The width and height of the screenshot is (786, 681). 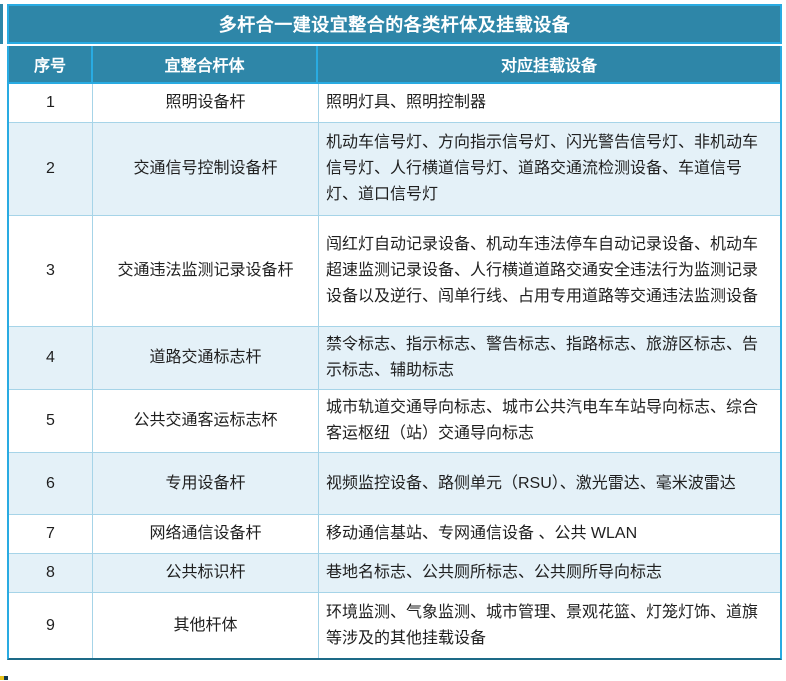 I want to click on artifact-yellow-square, so click(x=2, y=678).